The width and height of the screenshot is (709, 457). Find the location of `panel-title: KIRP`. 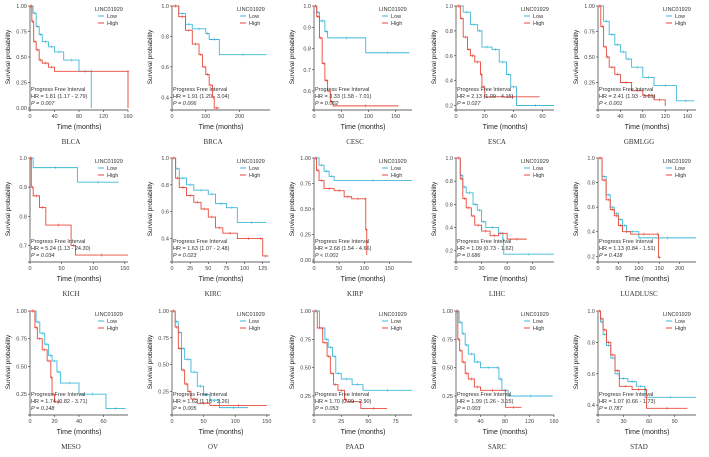

panel-title: KIRP is located at coordinates (355, 294).